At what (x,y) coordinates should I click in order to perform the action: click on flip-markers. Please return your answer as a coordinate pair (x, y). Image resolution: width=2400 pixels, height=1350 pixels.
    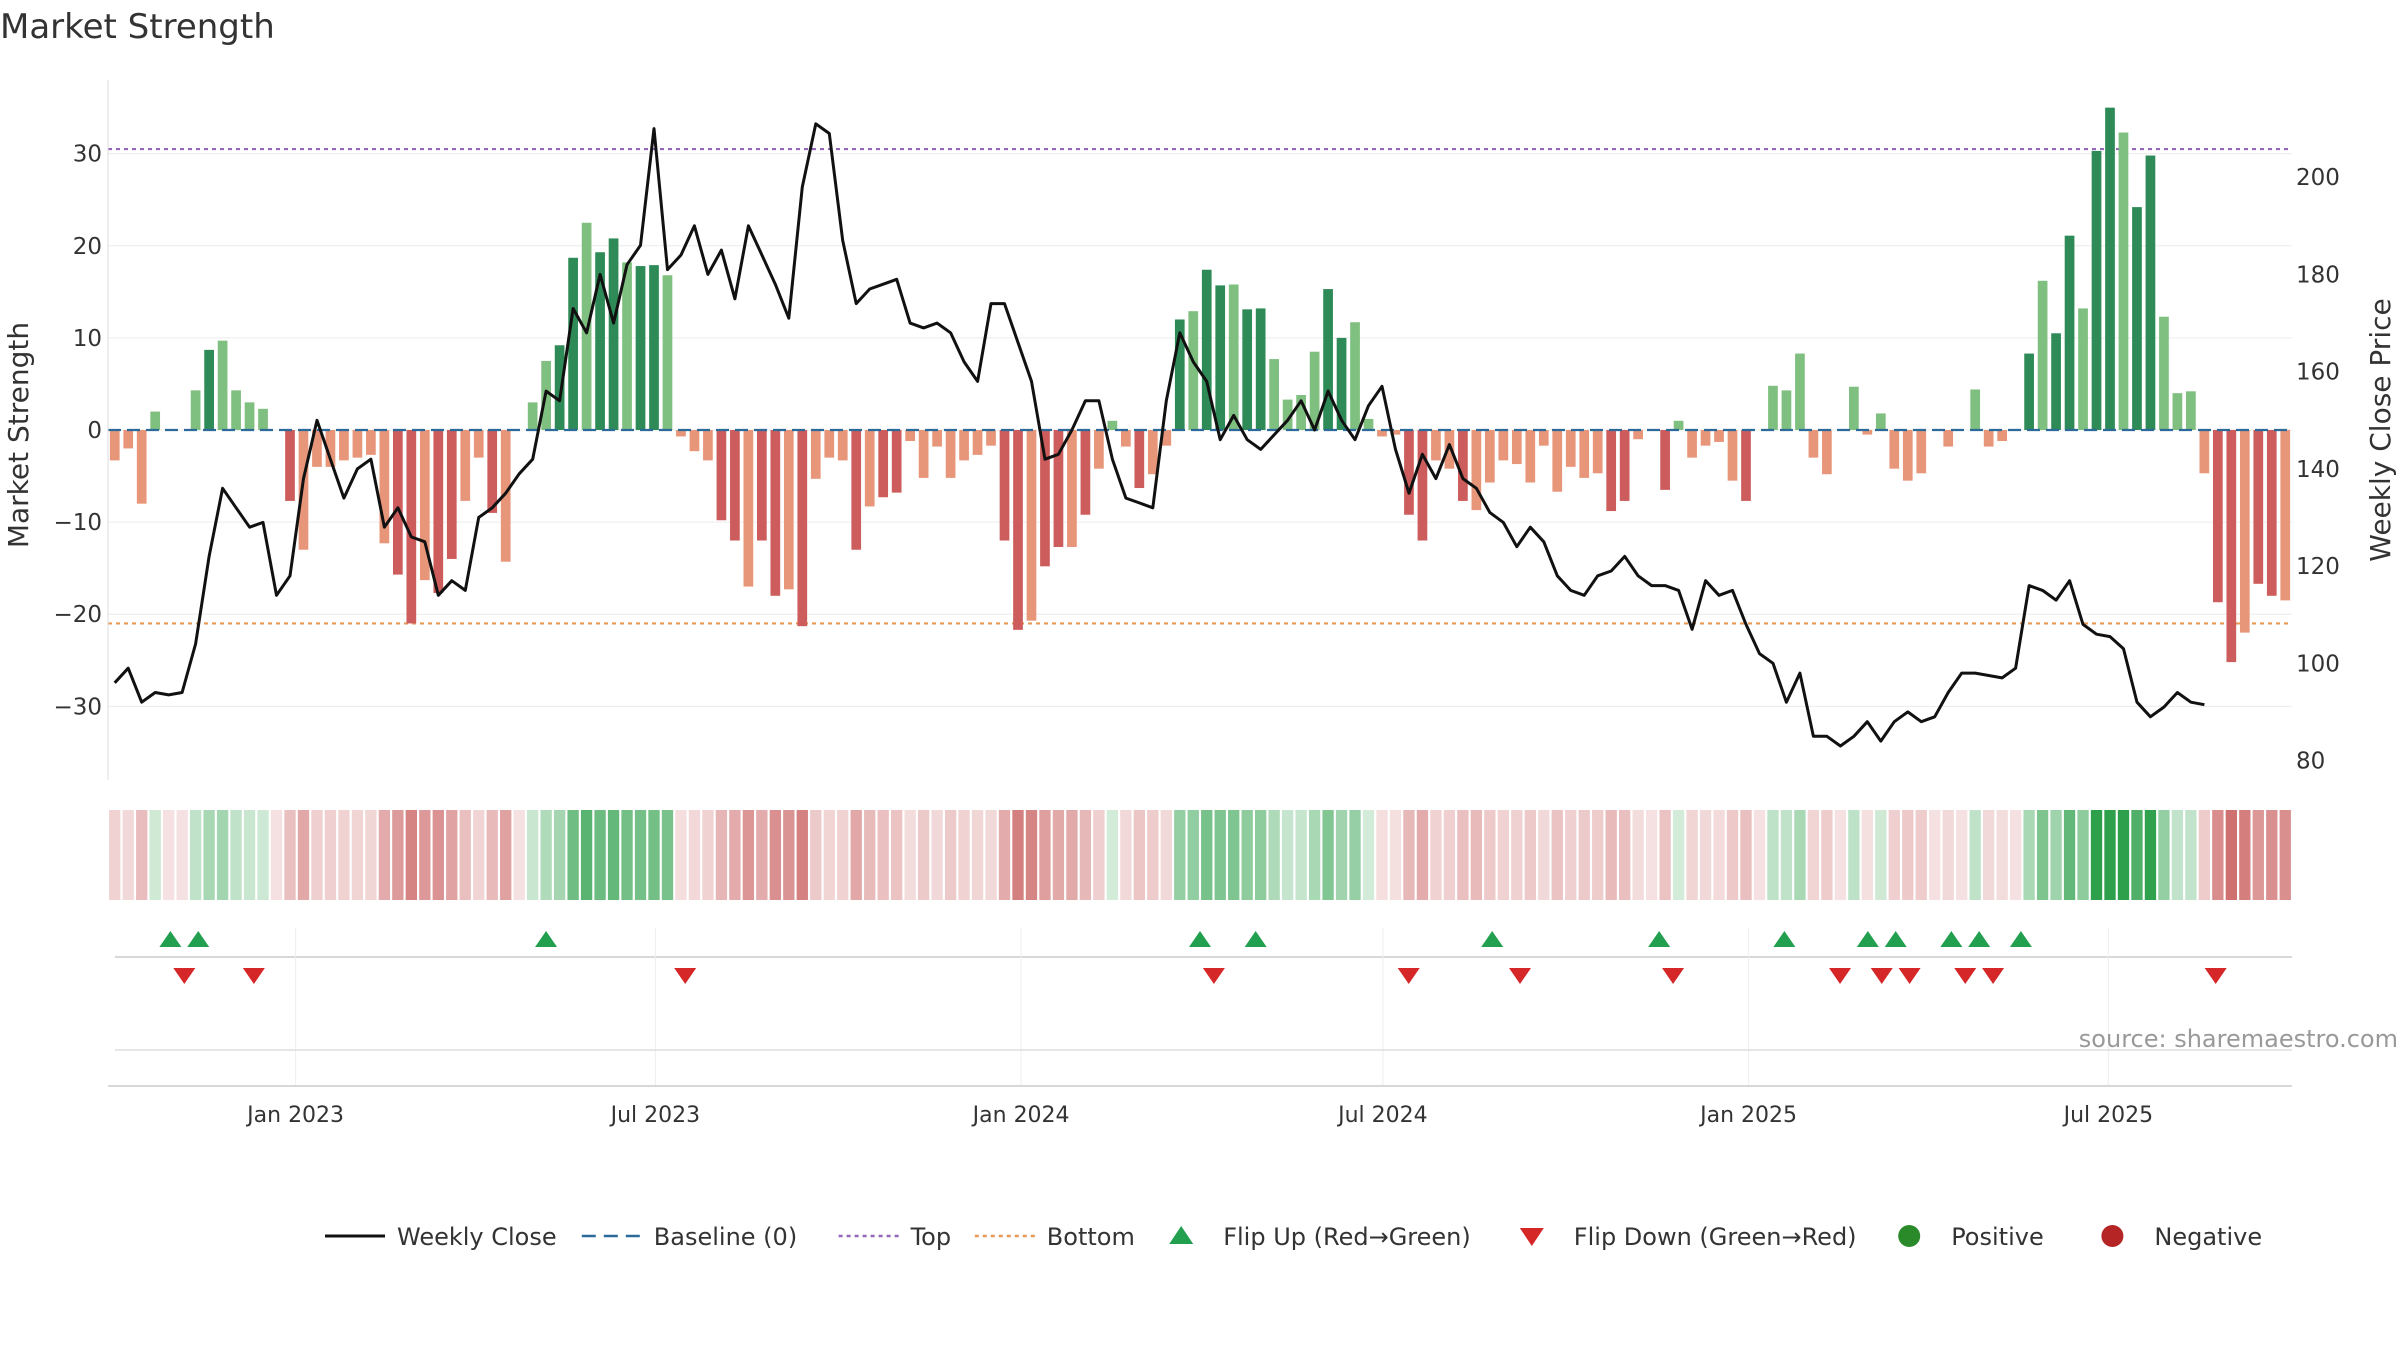
    Looking at the image, I should click on (1203, 957).